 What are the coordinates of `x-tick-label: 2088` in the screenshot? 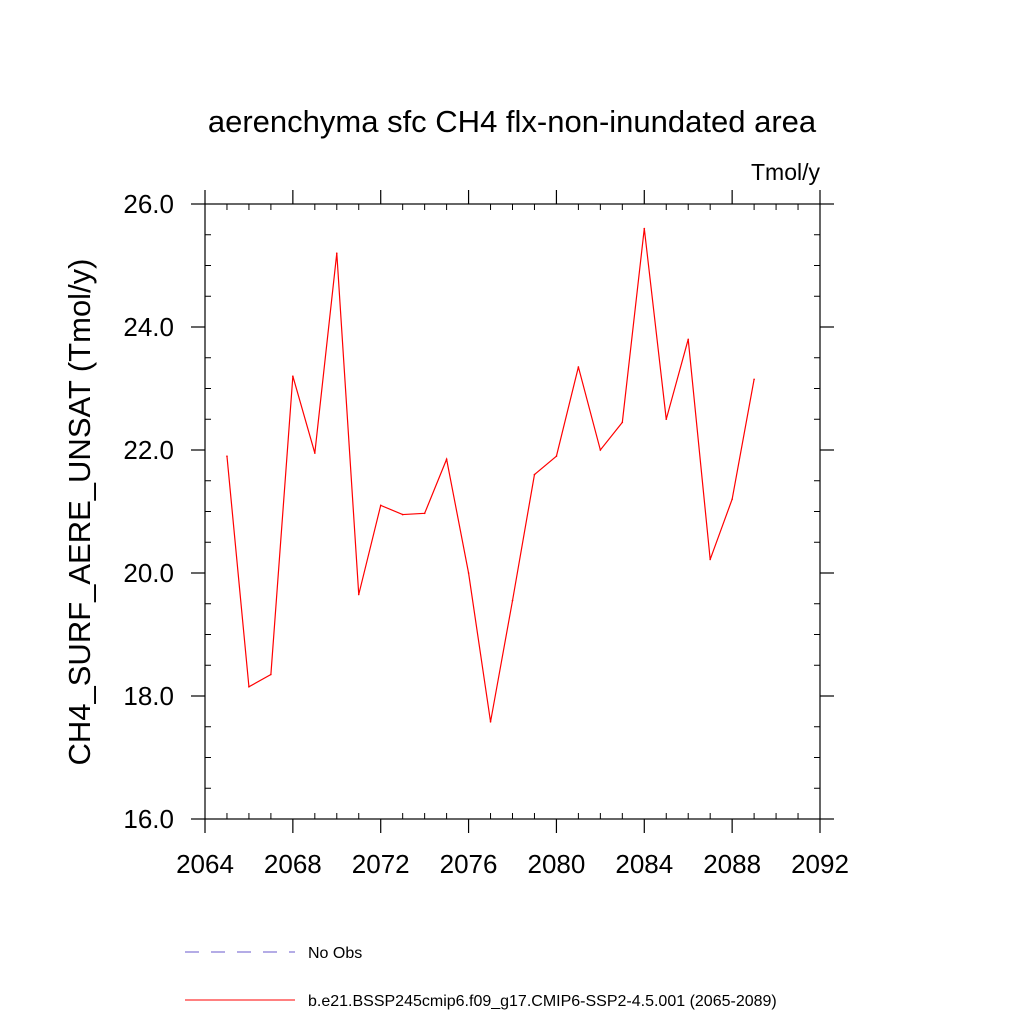 It's located at (732, 864).